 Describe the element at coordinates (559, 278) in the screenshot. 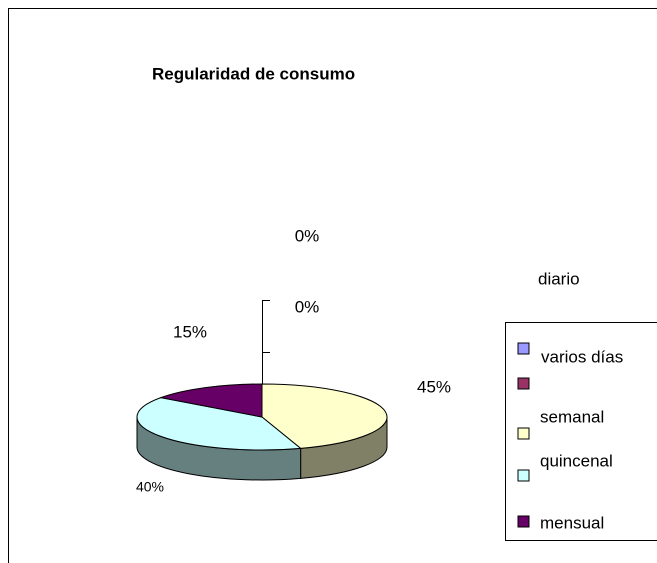

I see `legend-label: diario` at that location.